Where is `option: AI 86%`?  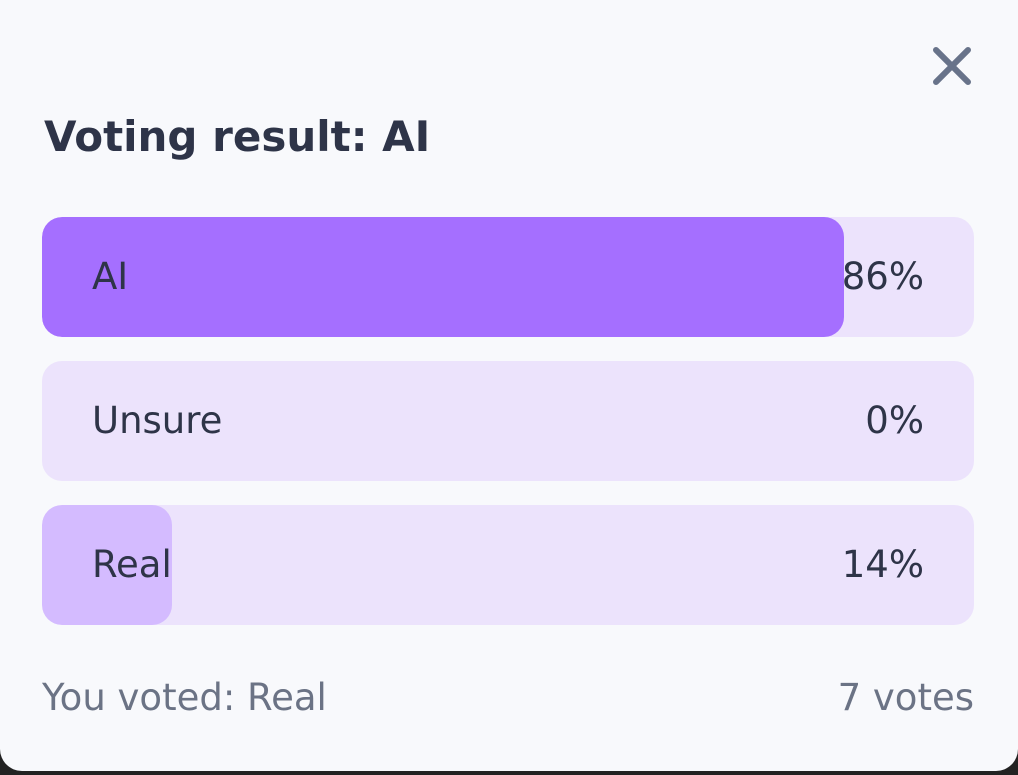 option: AI 86% is located at coordinates (508, 277).